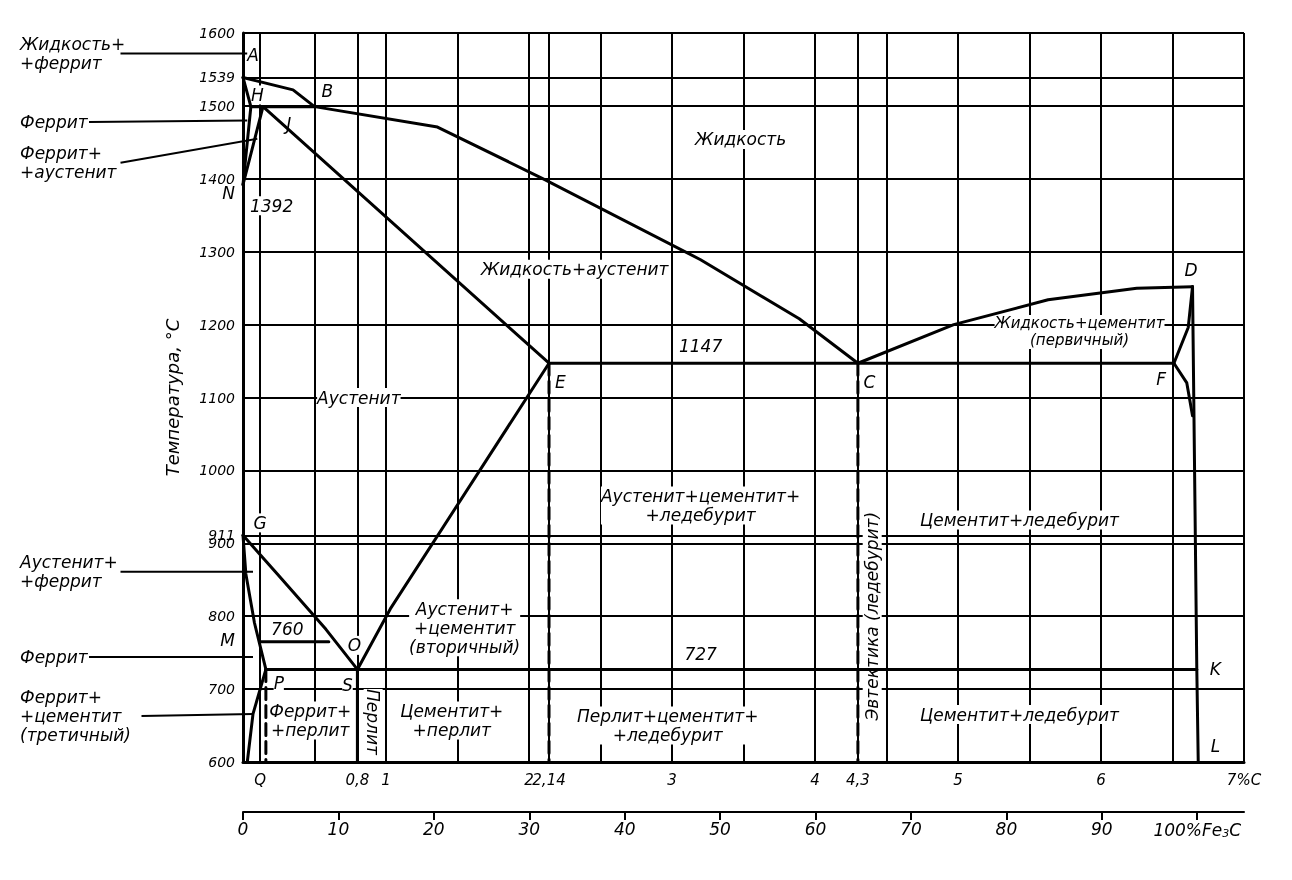  What do you see at coordinates (257, 94) in the screenshot?
I see `annotation: H` at bounding box center [257, 94].